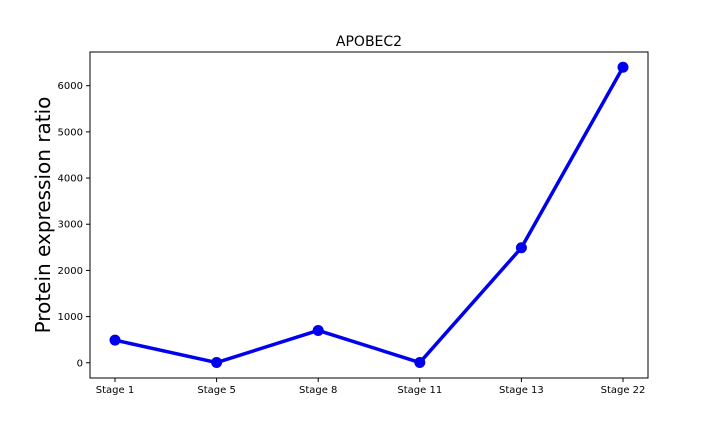 The image size is (720, 432). I want to click on y-tick-label: 4000, so click(70, 179).